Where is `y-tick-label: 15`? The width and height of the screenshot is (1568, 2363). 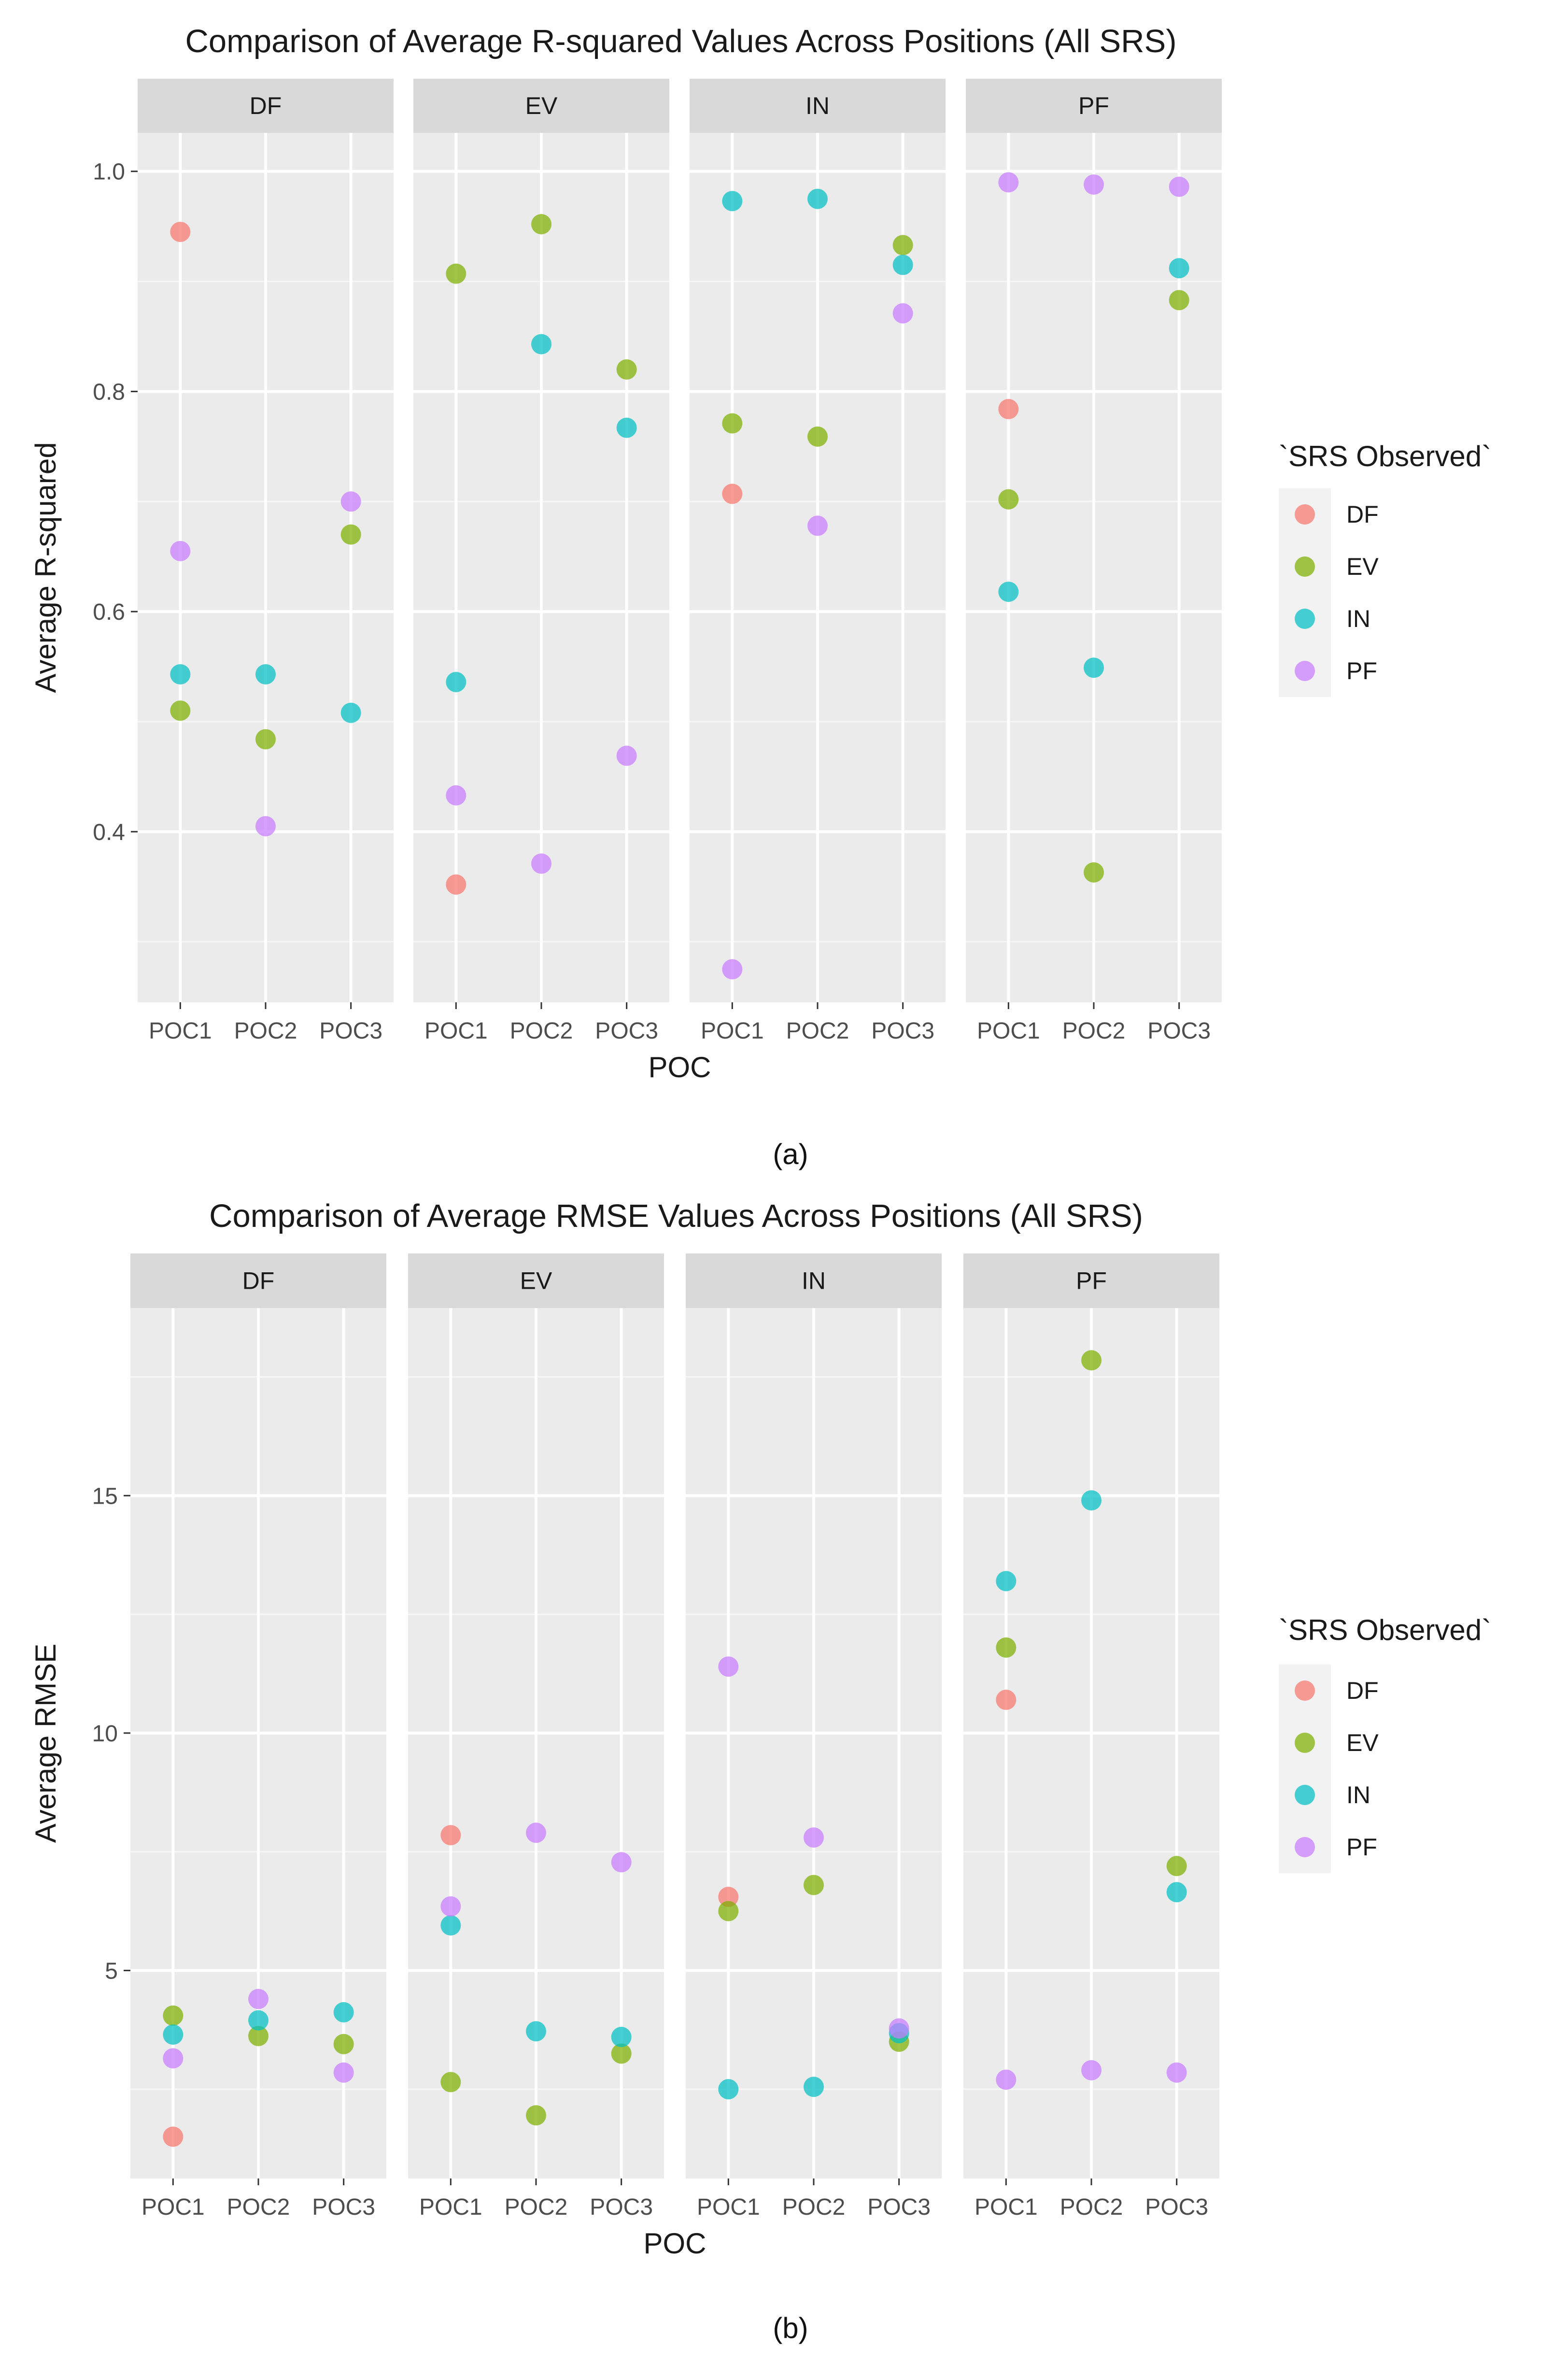 y-tick-label: 15 is located at coordinates (105, 1496).